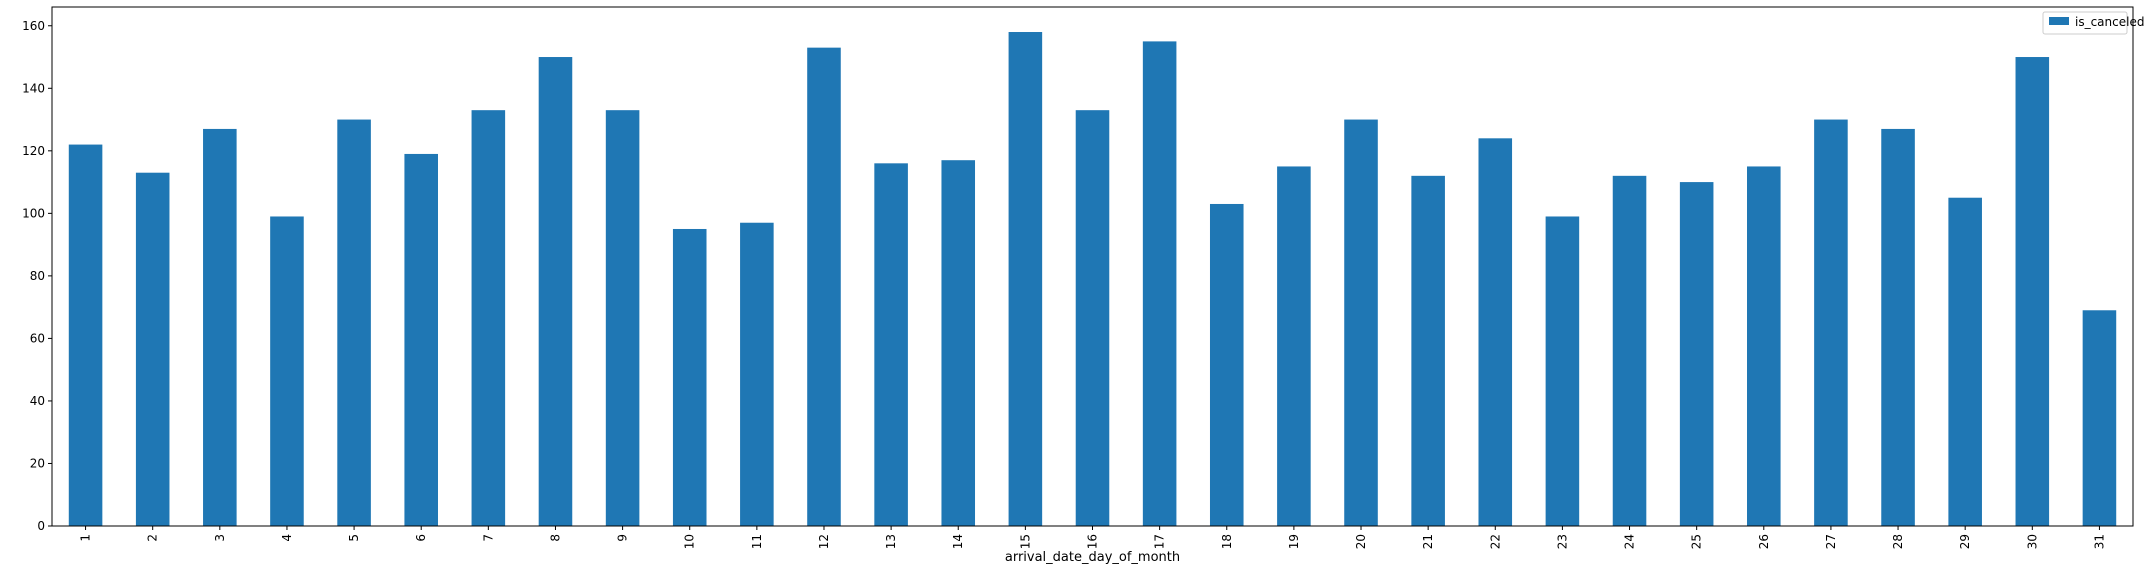  Describe the element at coordinates (555, 538) in the screenshot. I see `x-tick-label: 8` at that location.